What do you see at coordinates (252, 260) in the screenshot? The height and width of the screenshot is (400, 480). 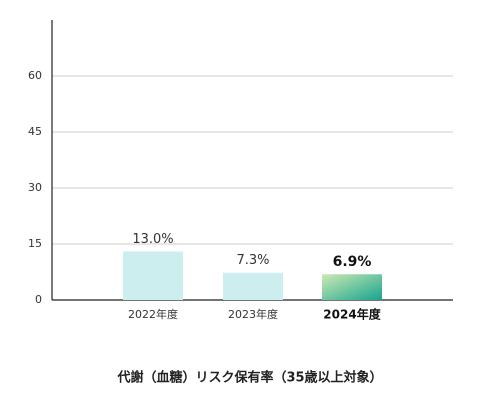 I see `value-label: 7.3%` at bounding box center [252, 260].